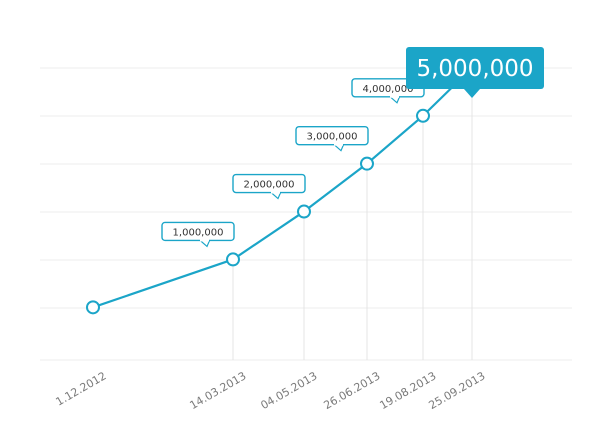 The width and height of the screenshot is (598, 444). What do you see at coordinates (351, 390) in the screenshot?
I see `x-tick-label: 26.06.2013` at bounding box center [351, 390].